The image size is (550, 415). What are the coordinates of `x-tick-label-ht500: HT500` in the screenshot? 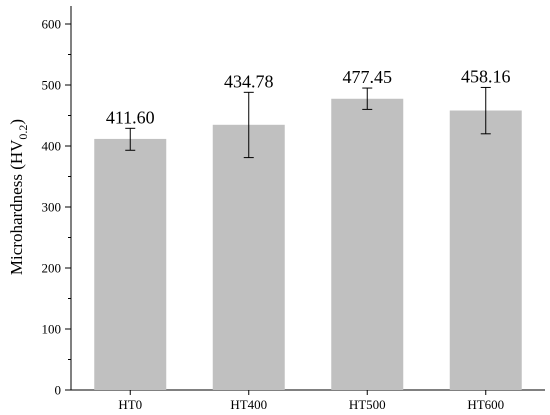 It's located at (367, 404).